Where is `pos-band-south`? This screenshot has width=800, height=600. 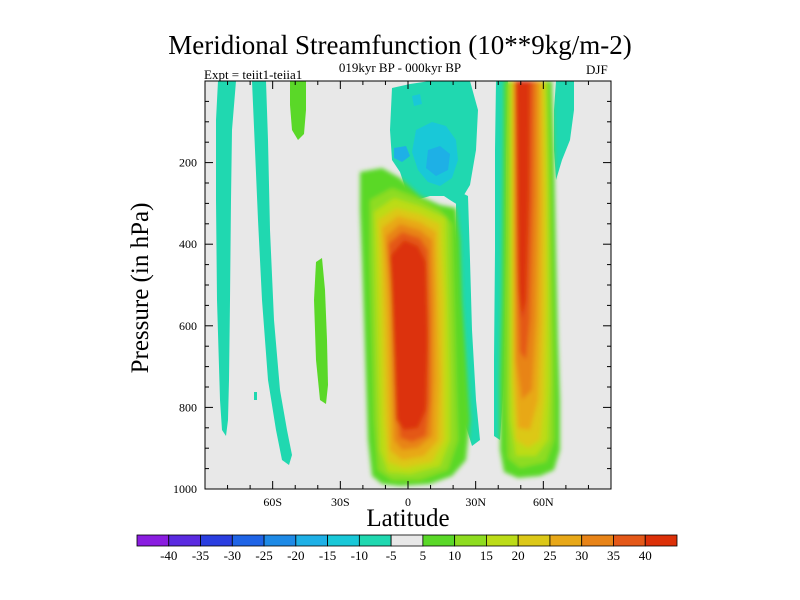
pos-band-south is located at coordinates (321, 331).